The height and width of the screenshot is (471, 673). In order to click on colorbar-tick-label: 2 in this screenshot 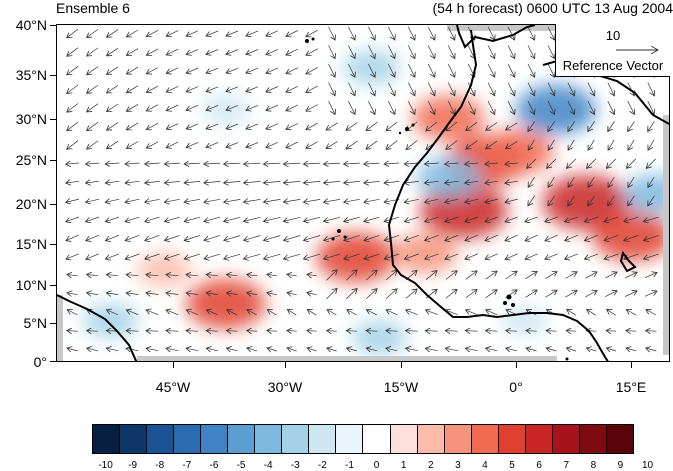, I will do `click(430, 465)`.